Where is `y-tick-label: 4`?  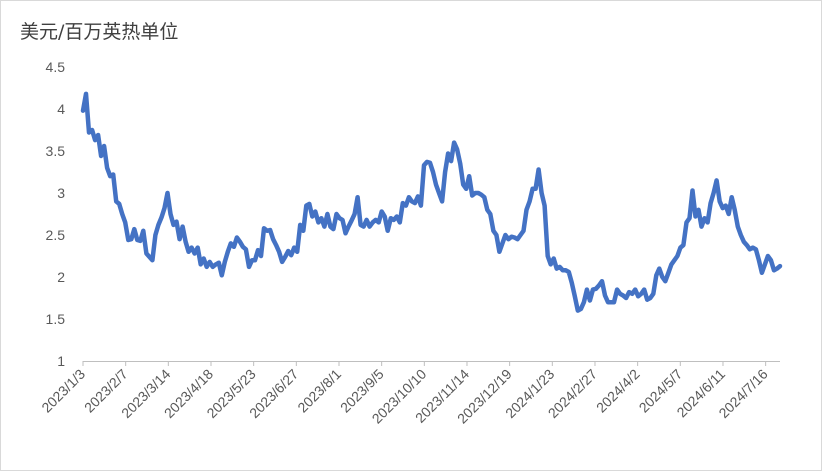
y-tick-label: 4 is located at coordinates (61, 109).